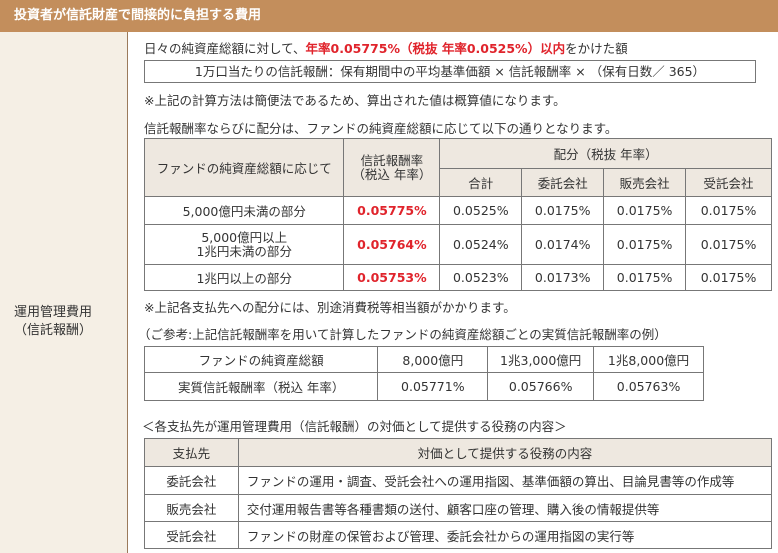 The height and width of the screenshot is (553, 778). Describe the element at coordinates (563, 210) in the screenshot. I see `fee-itaku: 0.0175%` at that location.